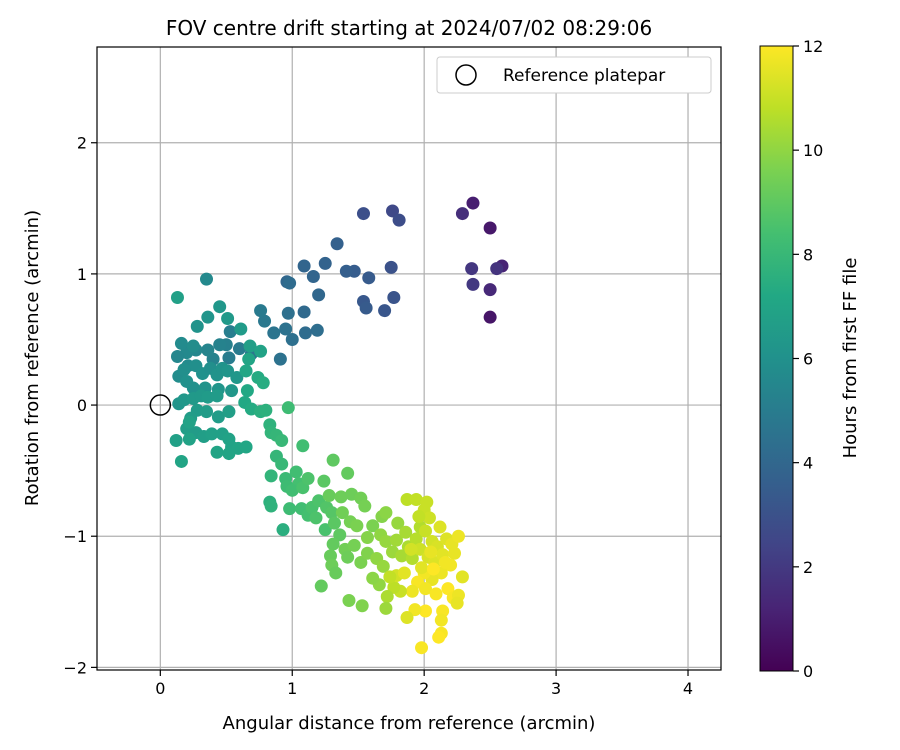 The image size is (900, 750). What do you see at coordinates (808, 463) in the screenshot?
I see `colorbar-tick-label: 4` at bounding box center [808, 463].